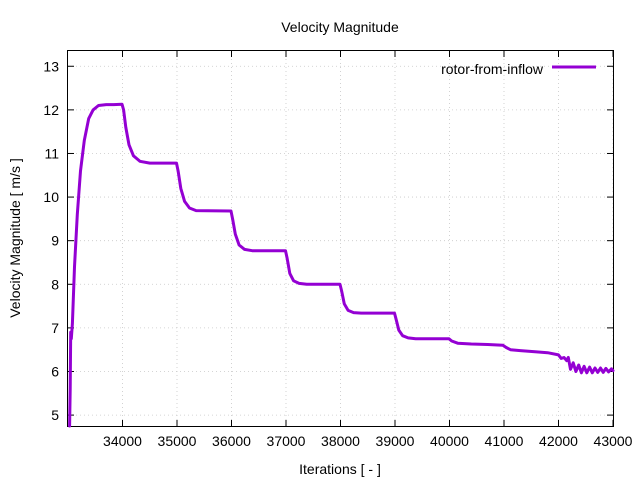 This screenshot has height=480, width=640. What do you see at coordinates (613, 441) in the screenshot?
I see `x-tick-label: 43000` at bounding box center [613, 441].